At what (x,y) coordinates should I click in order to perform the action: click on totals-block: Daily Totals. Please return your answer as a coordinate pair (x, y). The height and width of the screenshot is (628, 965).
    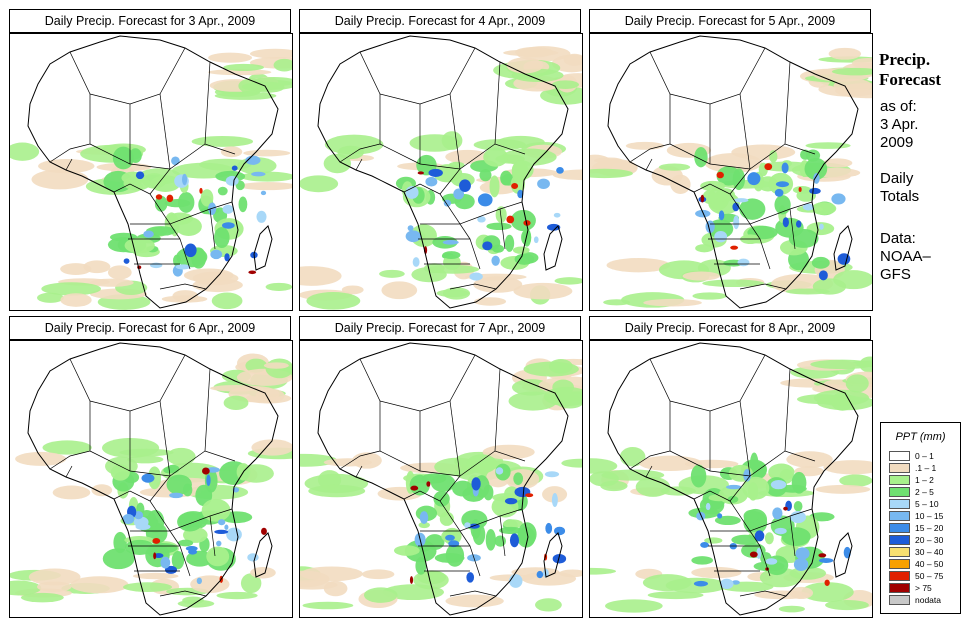
    Looking at the image, I should click on (899, 188).